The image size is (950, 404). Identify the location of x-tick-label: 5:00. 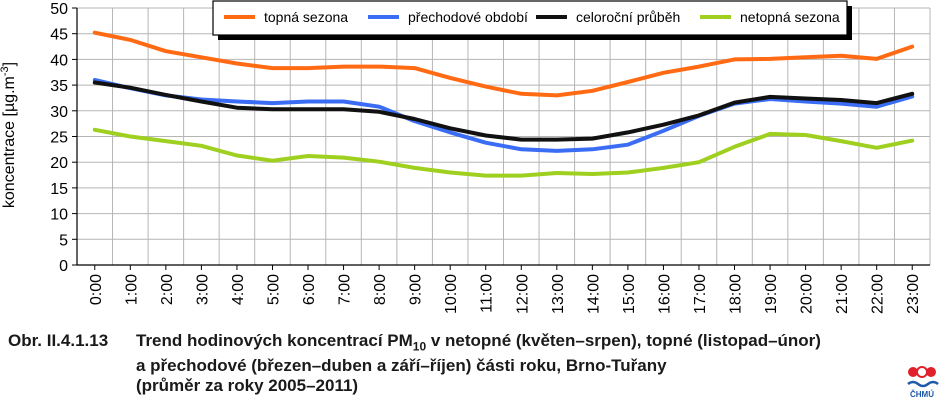
(273, 289).